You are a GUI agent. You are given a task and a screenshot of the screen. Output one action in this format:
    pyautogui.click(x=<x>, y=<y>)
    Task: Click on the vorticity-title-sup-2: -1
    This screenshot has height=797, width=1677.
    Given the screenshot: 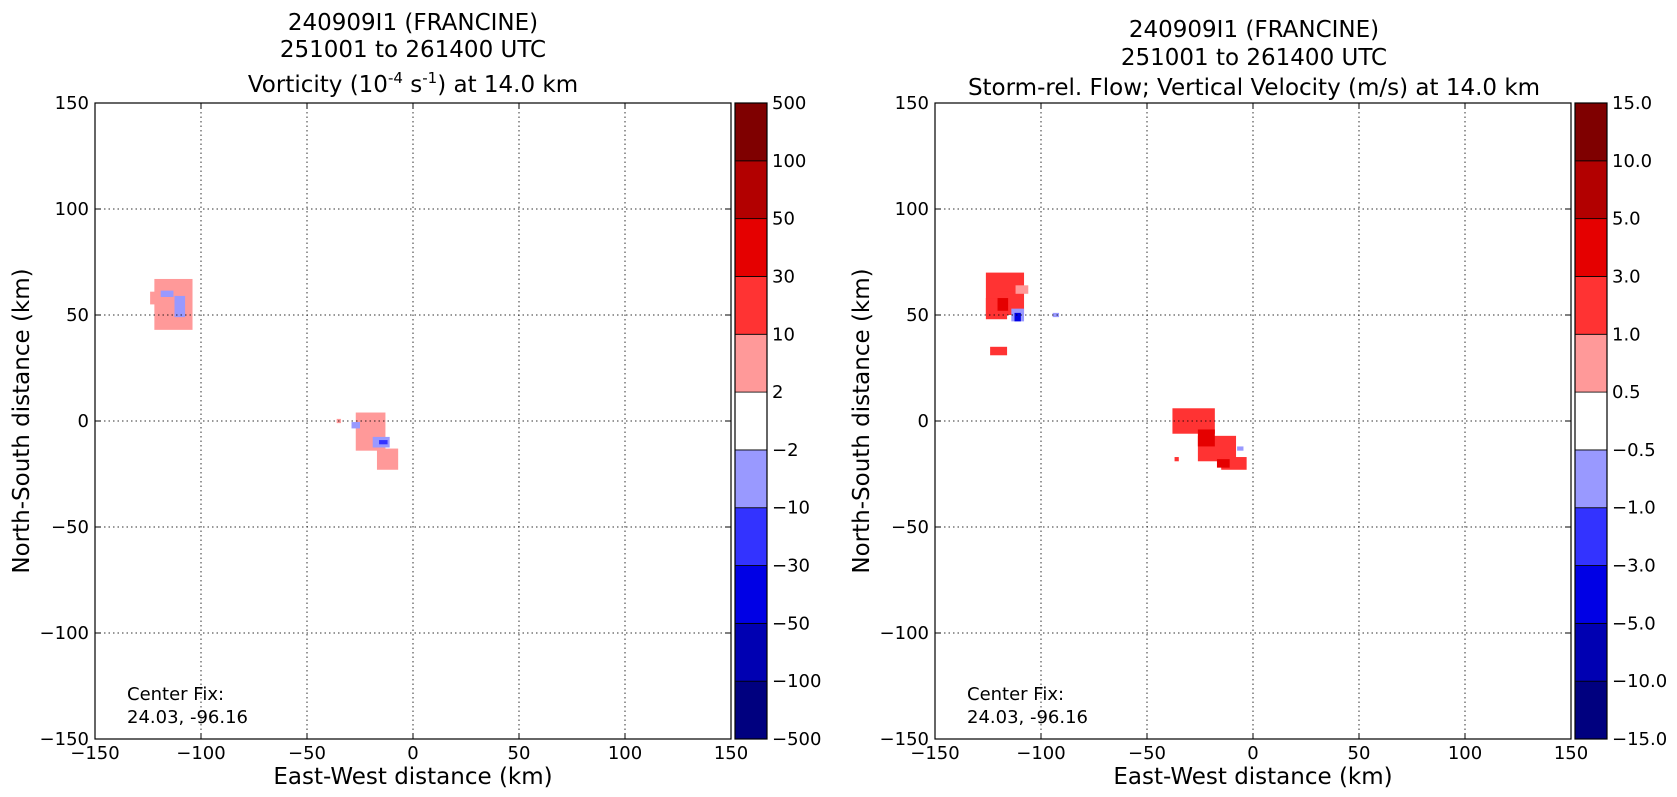 What is the action you would take?
    pyautogui.click(x=429, y=78)
    